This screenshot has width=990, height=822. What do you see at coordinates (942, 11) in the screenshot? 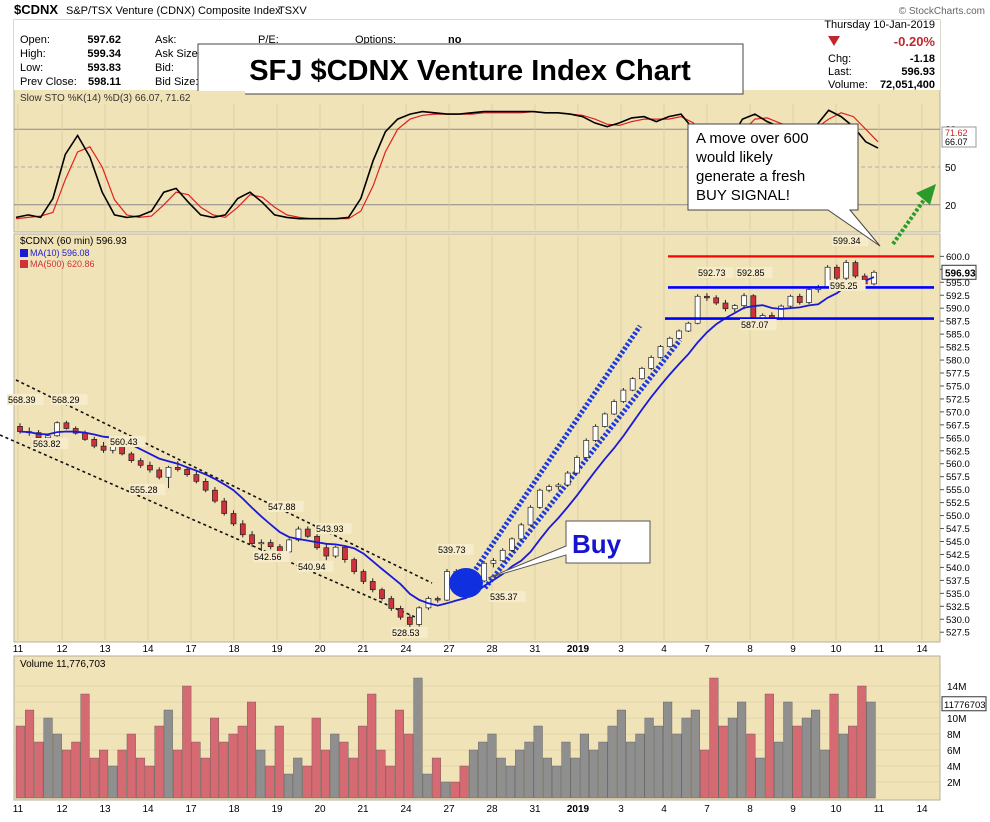
I see `source-credit: © StockCharts.com` at bounding box center [942, 11].